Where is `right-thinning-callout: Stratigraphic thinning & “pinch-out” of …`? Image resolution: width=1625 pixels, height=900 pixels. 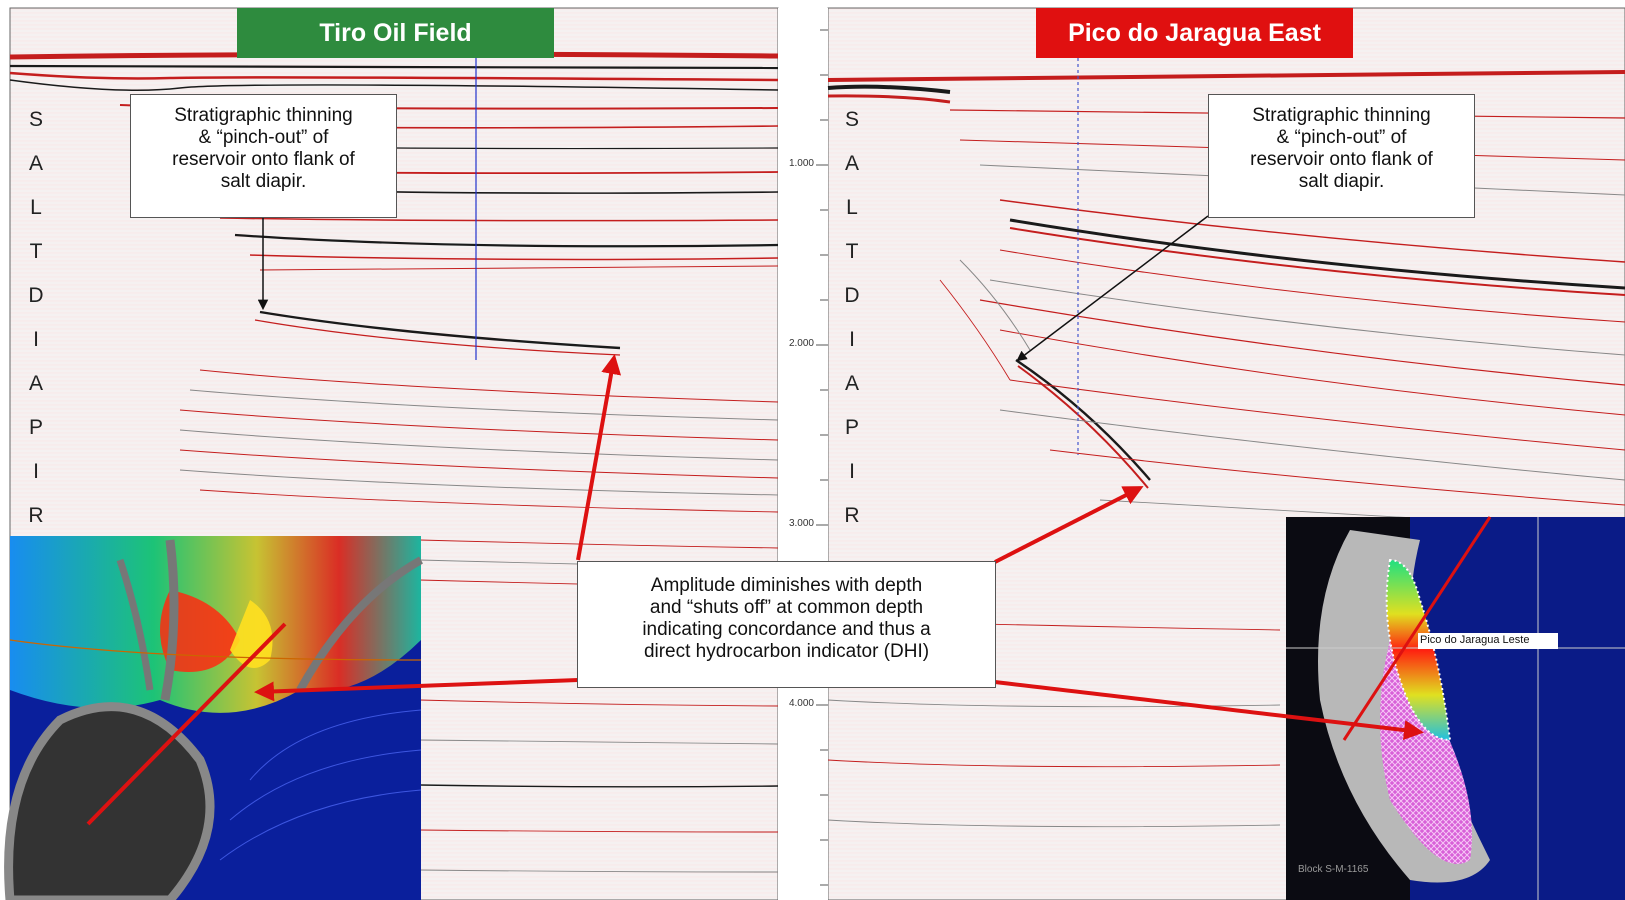 right-thinning-callout: Stratigraphic thinning & “pinch-out” of … is located at coordinates (1341, 156).